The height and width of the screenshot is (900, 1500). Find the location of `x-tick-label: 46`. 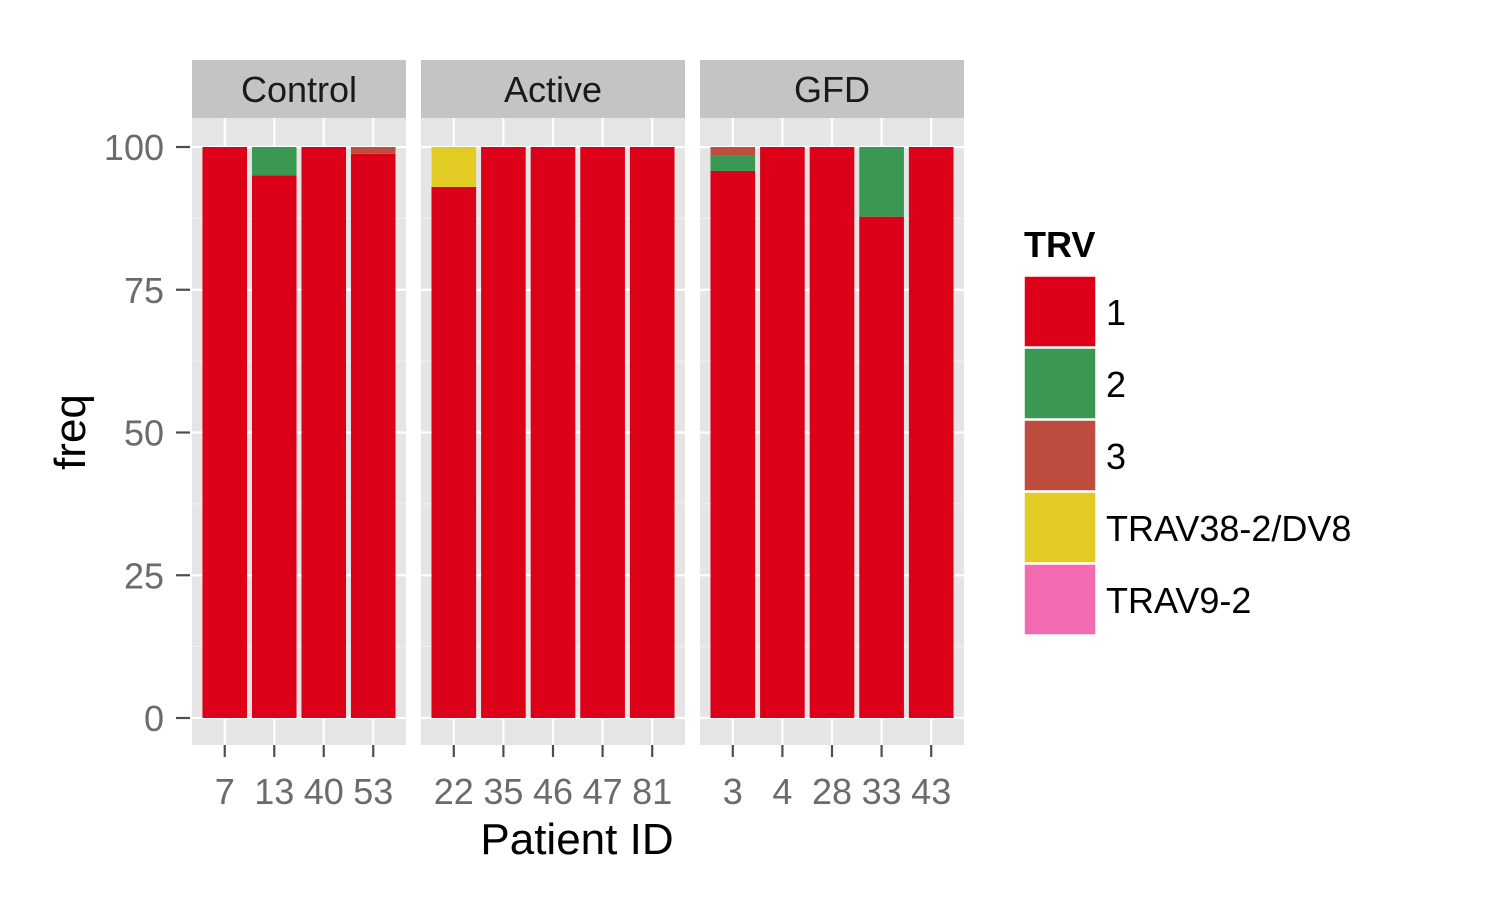

x-tick-label: 46 is located at coordinates (553, 791).